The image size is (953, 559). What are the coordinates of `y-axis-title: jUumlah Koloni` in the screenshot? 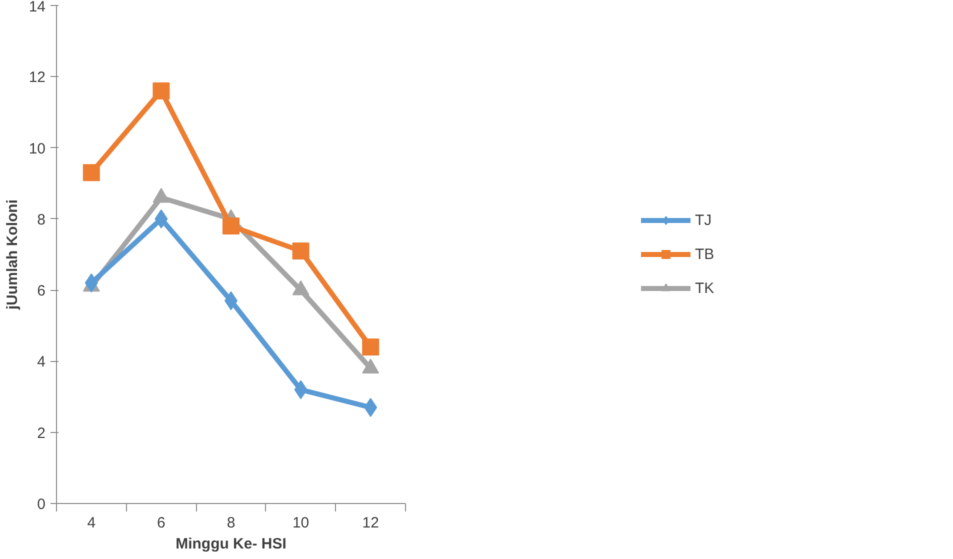 It's located at (12, 255).